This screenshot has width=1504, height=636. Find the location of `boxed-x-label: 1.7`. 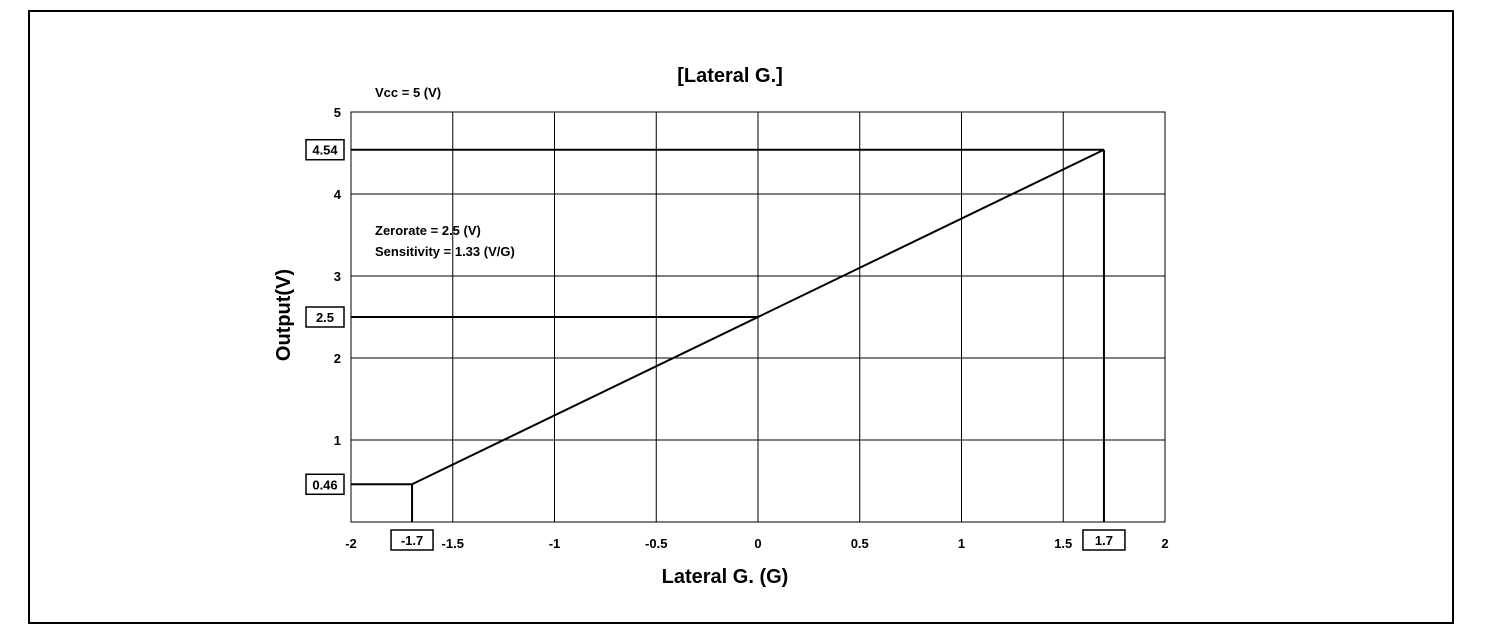

boxed-x-label: 1.7 is located at coordinates (1104, 540).